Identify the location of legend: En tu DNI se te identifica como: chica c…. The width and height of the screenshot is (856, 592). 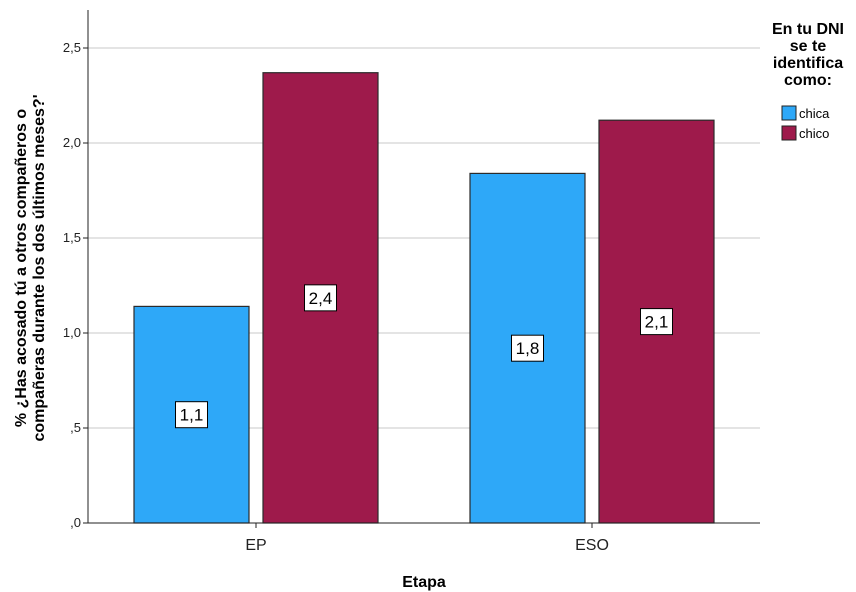
(808, 81).